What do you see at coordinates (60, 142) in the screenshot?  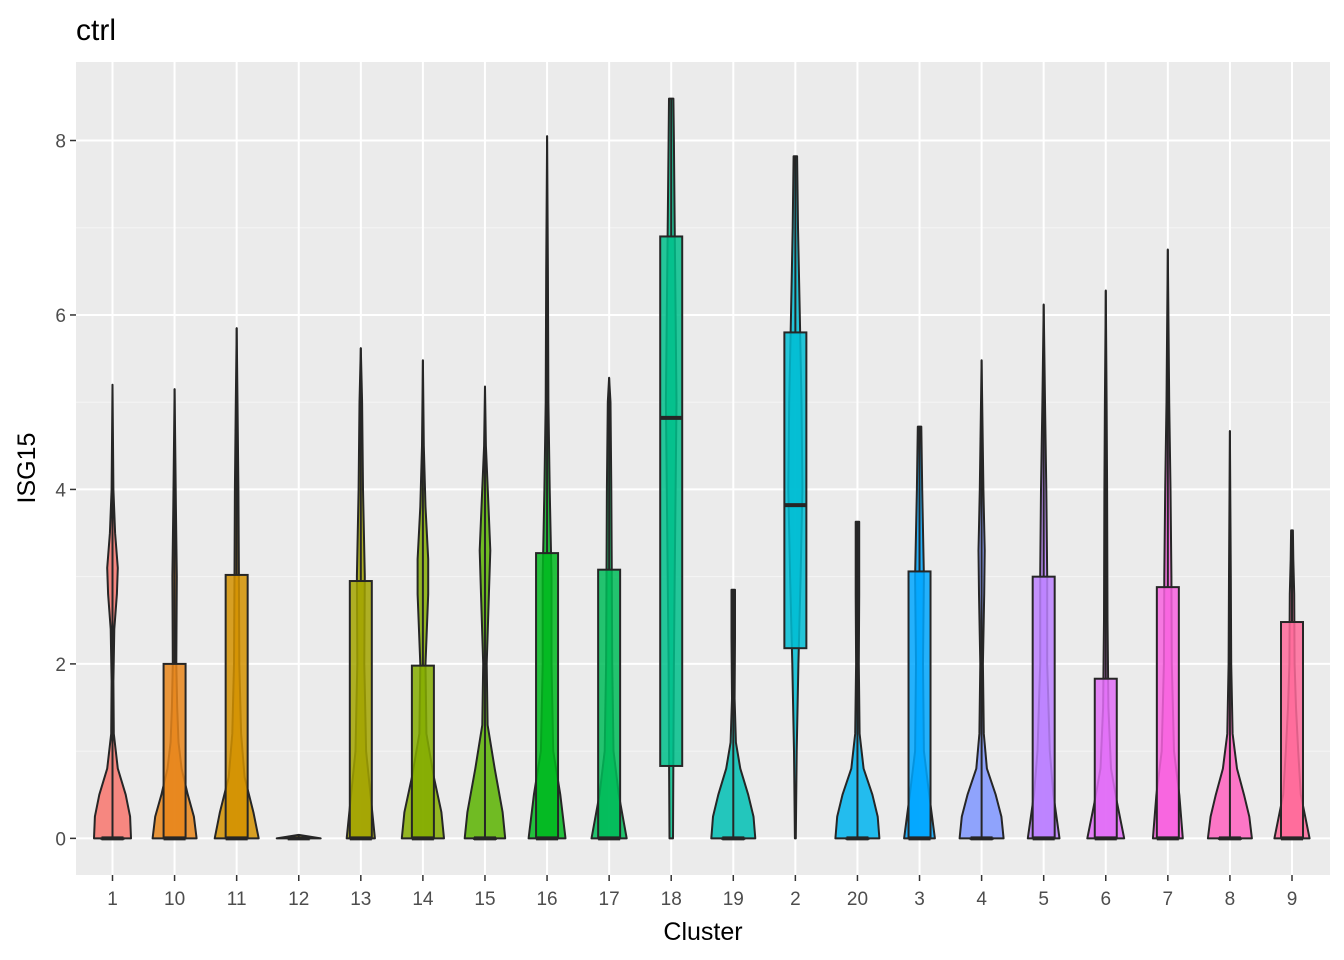 I see `y-tick-label: 8` at bounding box center [60, 142].